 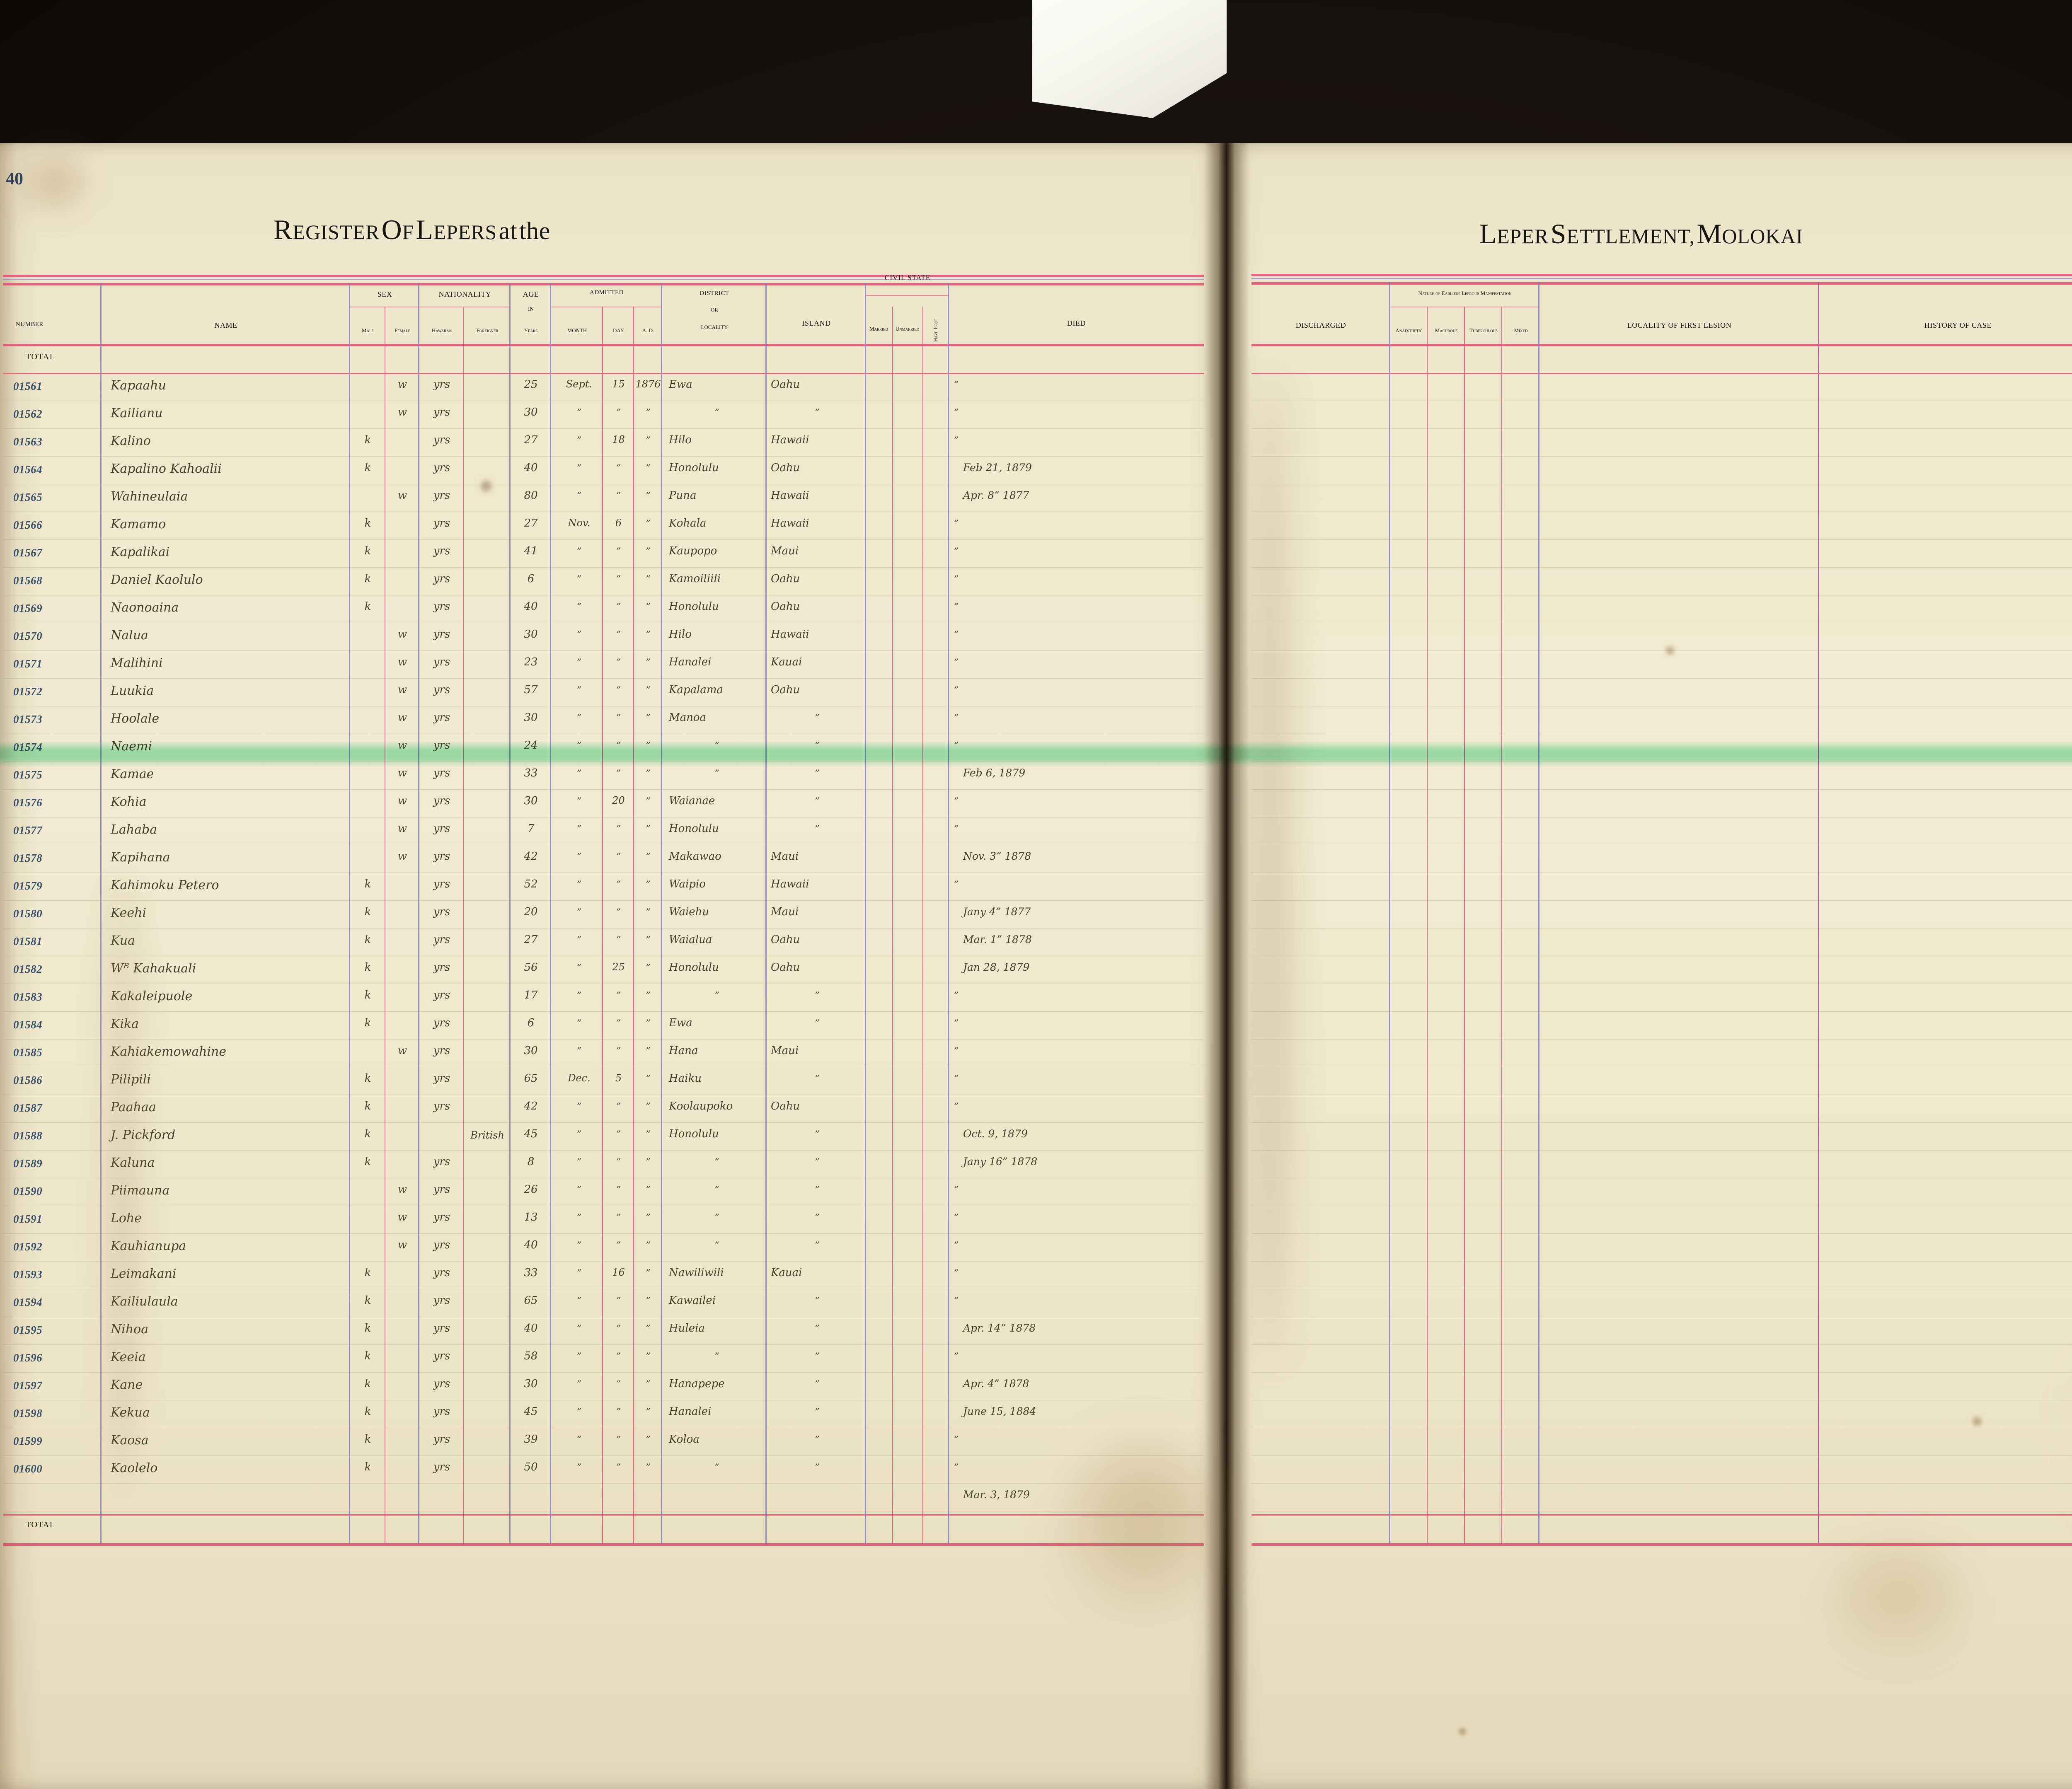 I want to click on cell-value: 8, so click(x=531, y=1162).